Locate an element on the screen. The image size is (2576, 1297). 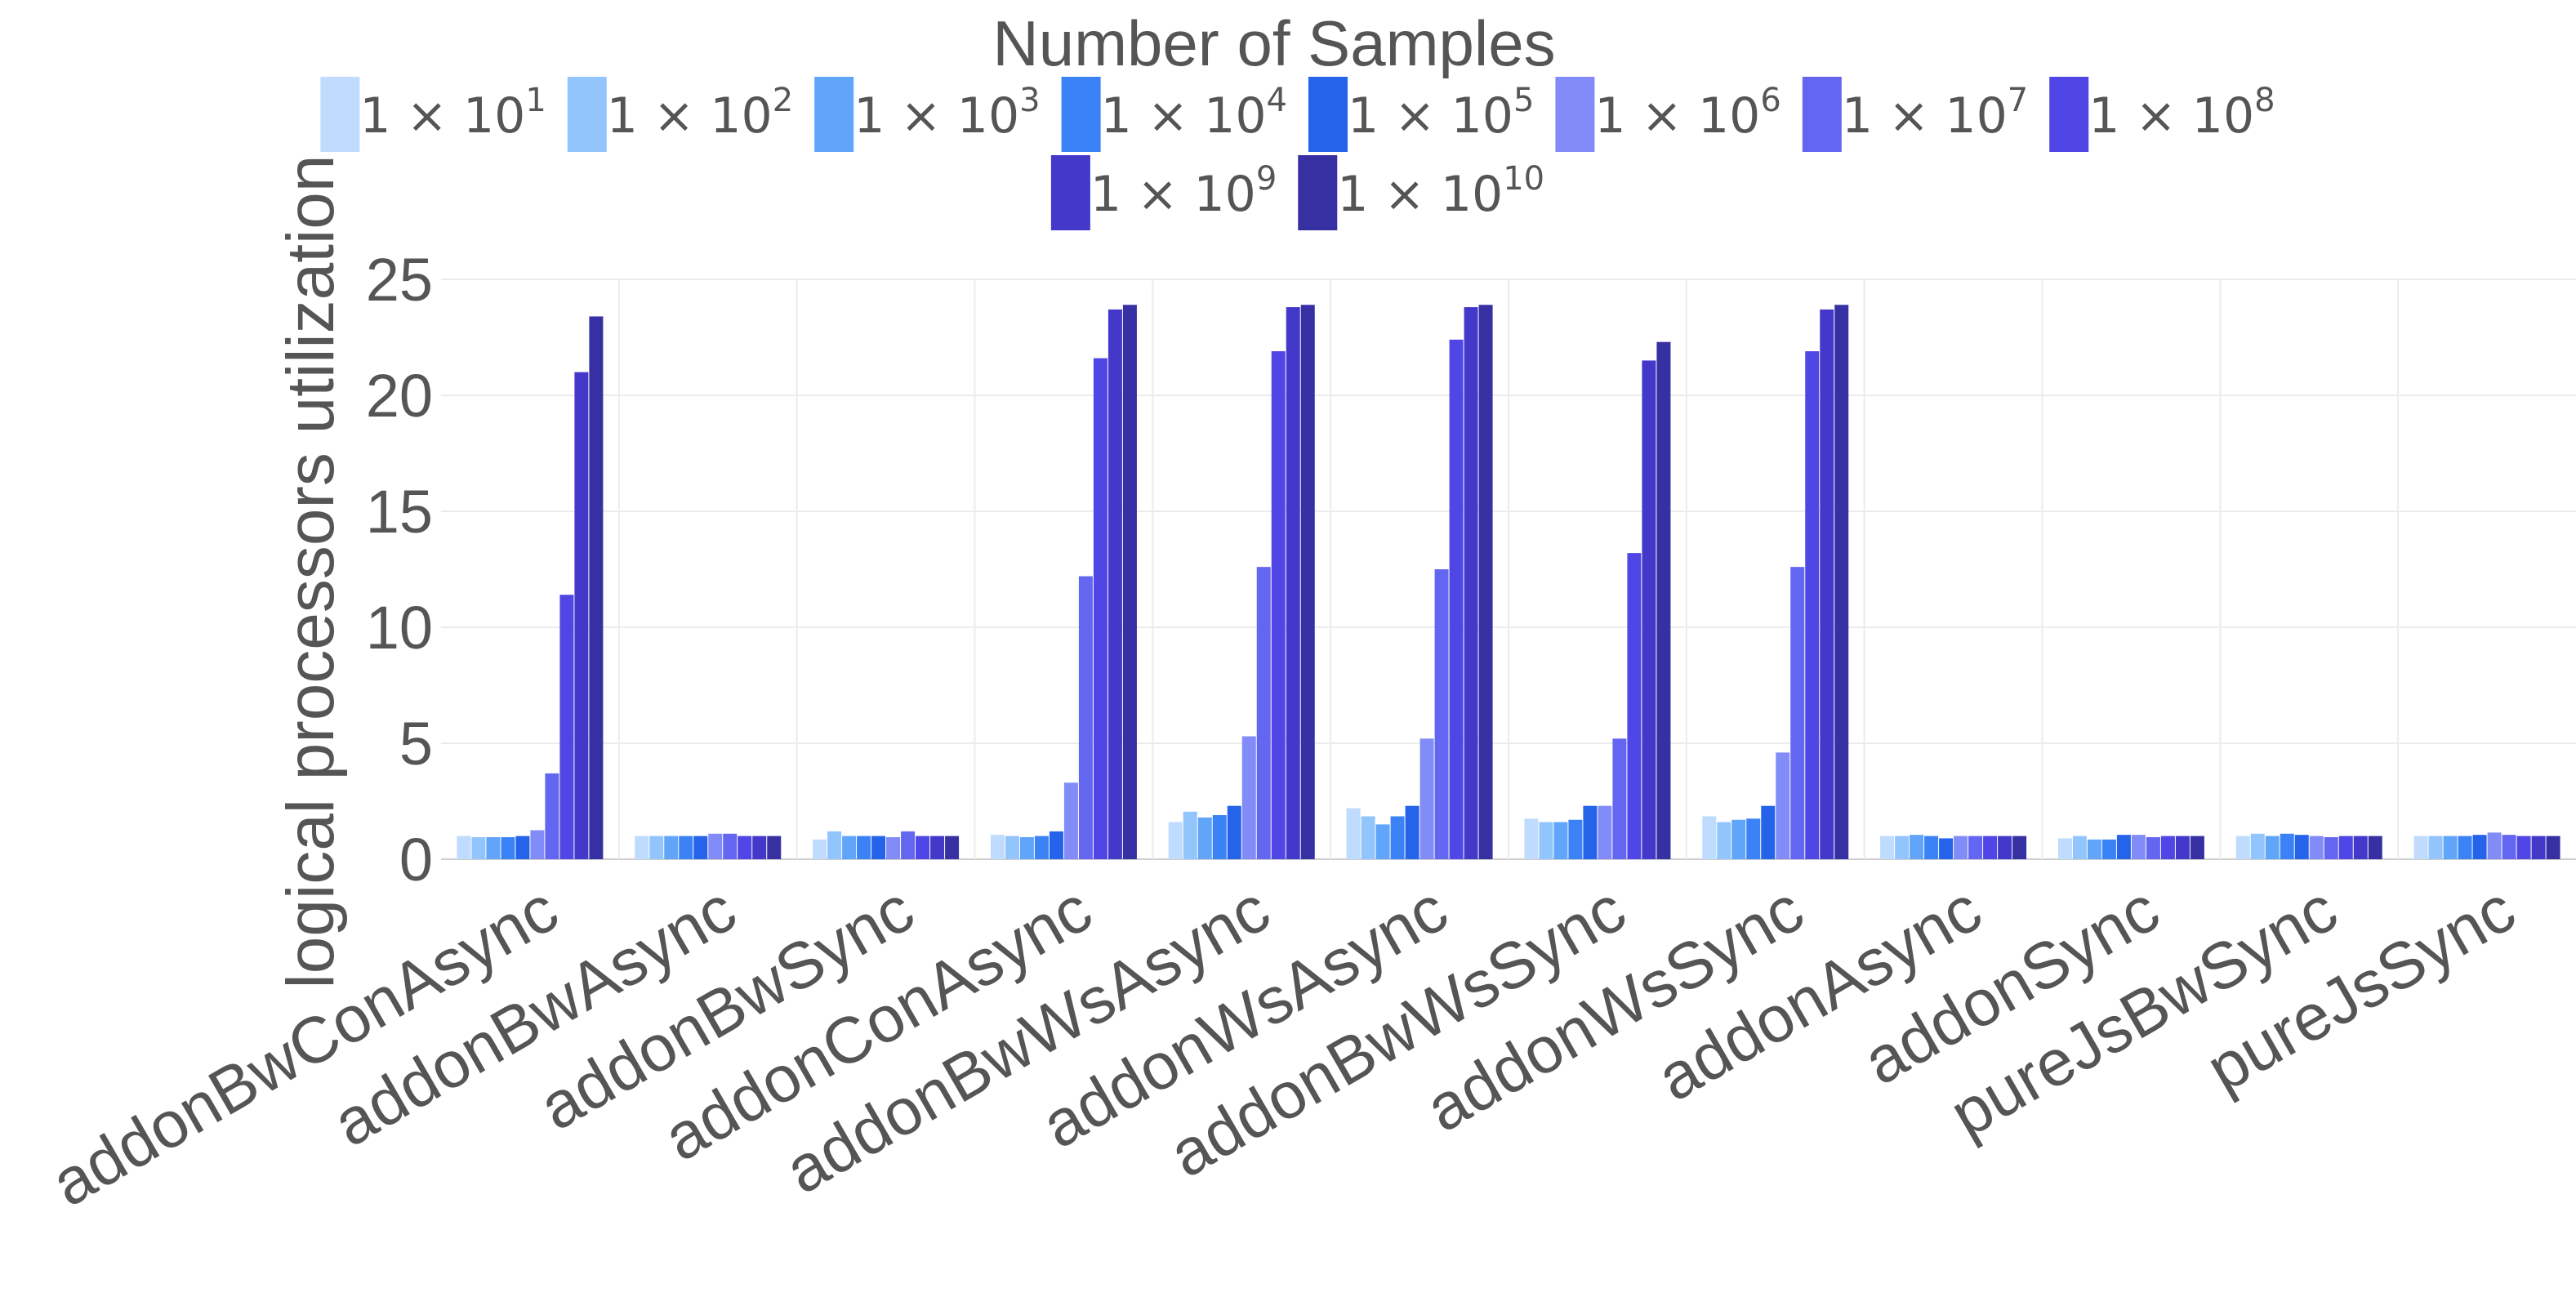
y-axis-label: logical processors utilization is located at coordinates (311, 572).